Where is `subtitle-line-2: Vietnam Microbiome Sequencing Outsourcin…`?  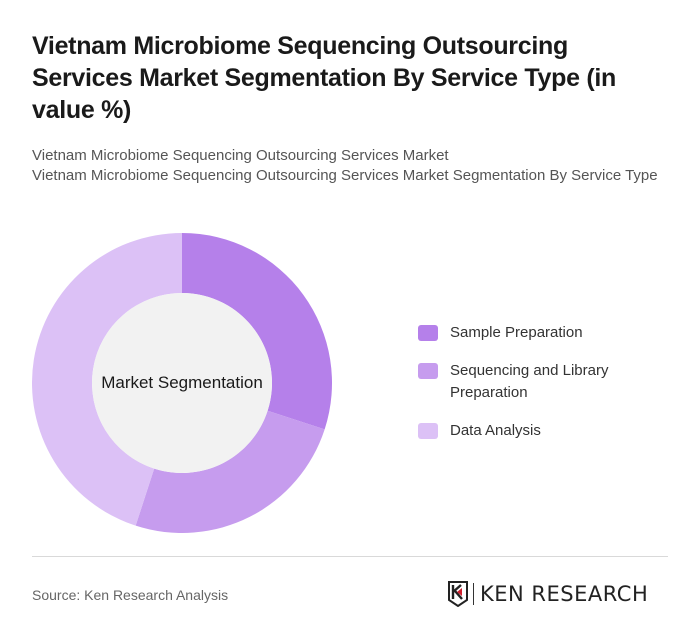 subtitle-line-2: Vietnam Microbiome Sequencing Outsourcin… is located at coordinates (345, 175).